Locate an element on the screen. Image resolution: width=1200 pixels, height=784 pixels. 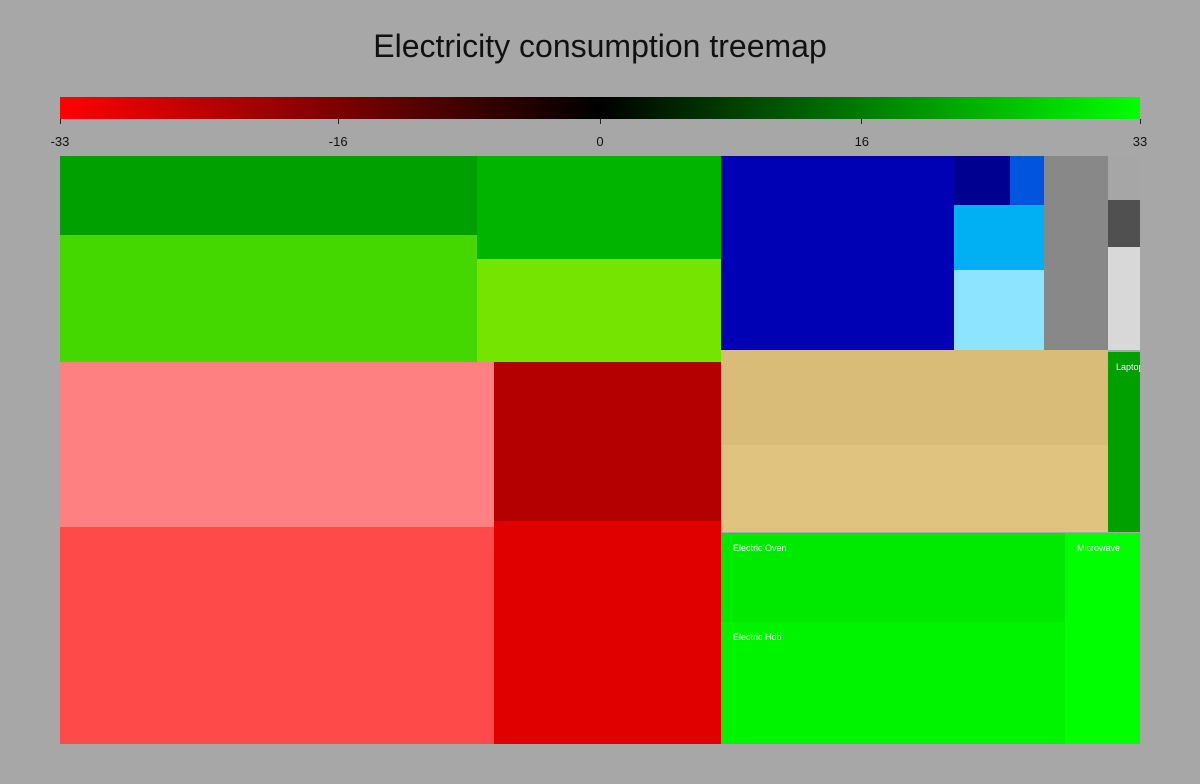
treemap-cell-label: Electric Hob is located at coordinates (757, 637).